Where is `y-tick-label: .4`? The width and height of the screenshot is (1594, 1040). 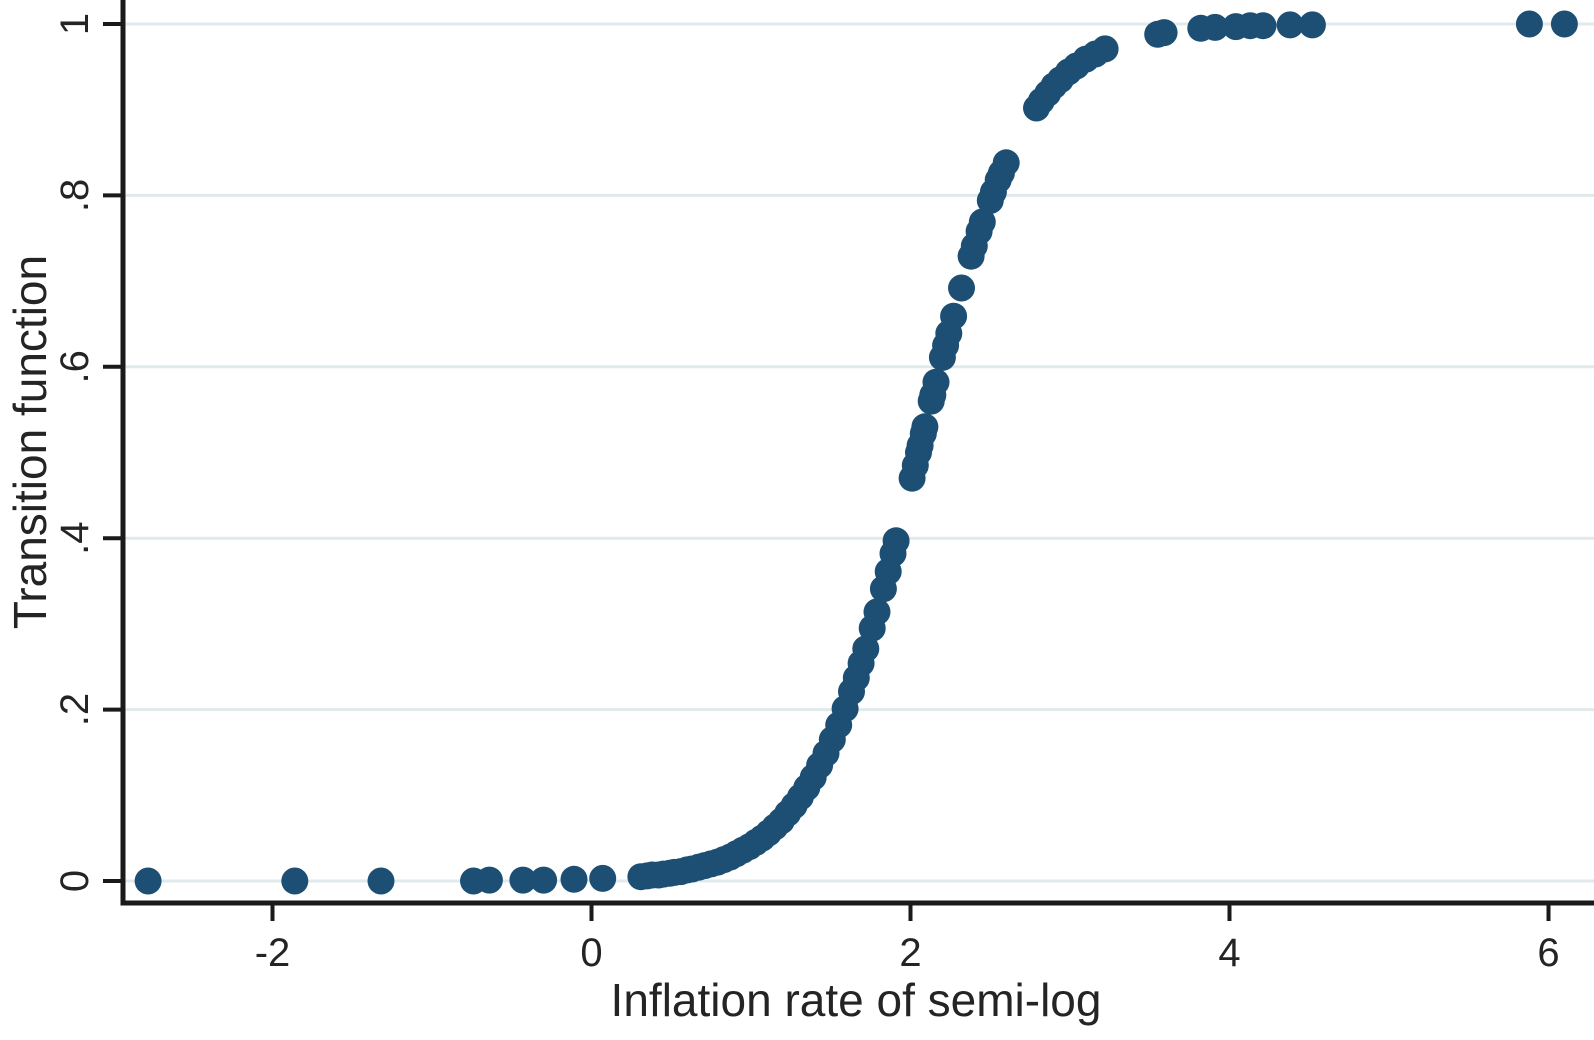 y-tick-label: .4 is located at coordinates (75, 538).